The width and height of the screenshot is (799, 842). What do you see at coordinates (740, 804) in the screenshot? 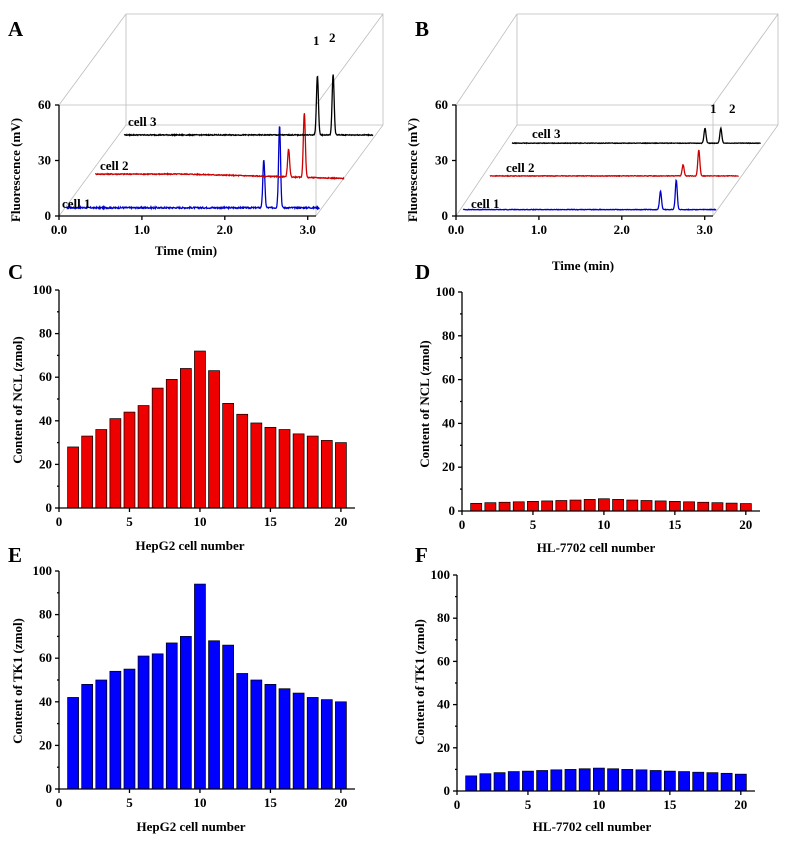
I see `panel-f-x-tick-label-20: 20` at bounding box center [740, 804].